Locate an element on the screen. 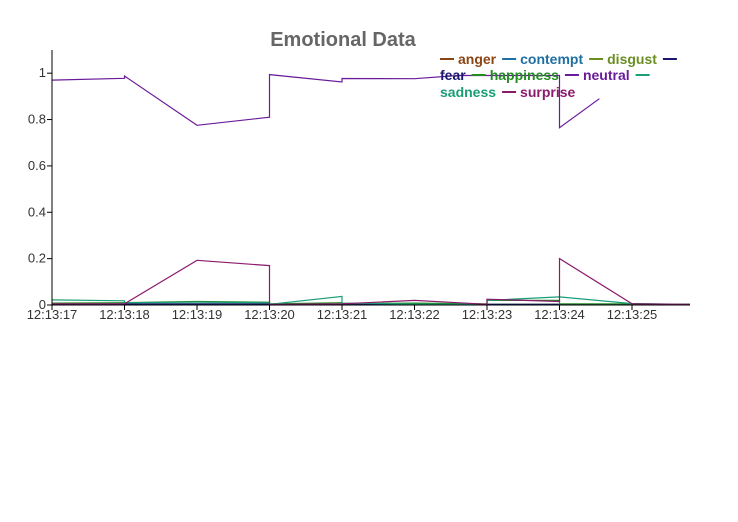 This screenshot has width=738, height=522. x-tick-label: 12:13:22 is located at coordinates (414, 314).